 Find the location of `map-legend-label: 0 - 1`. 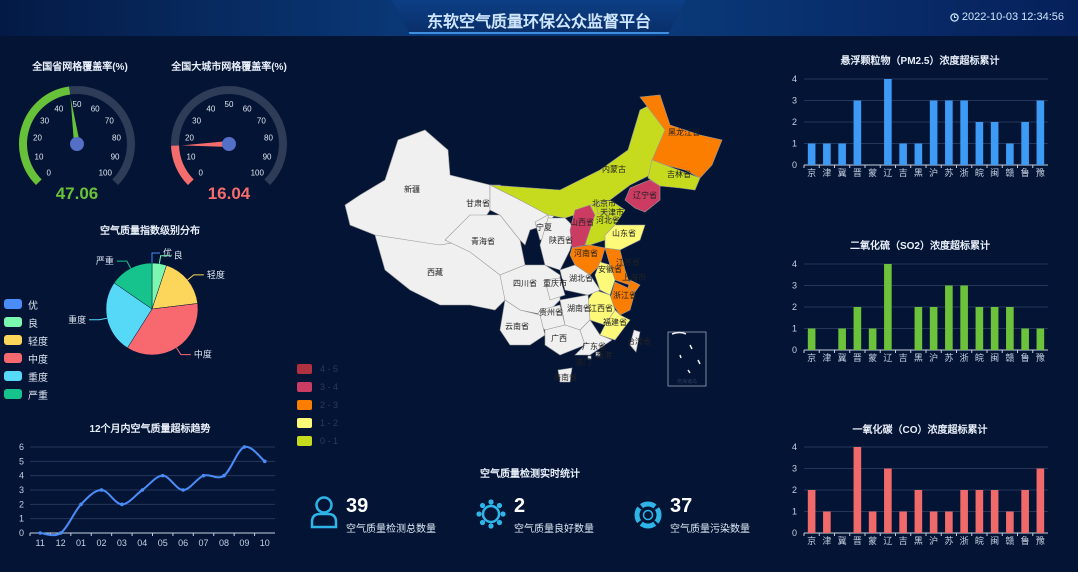

map-legend-label: 0 - 1 is located at coordinates (329, 441).